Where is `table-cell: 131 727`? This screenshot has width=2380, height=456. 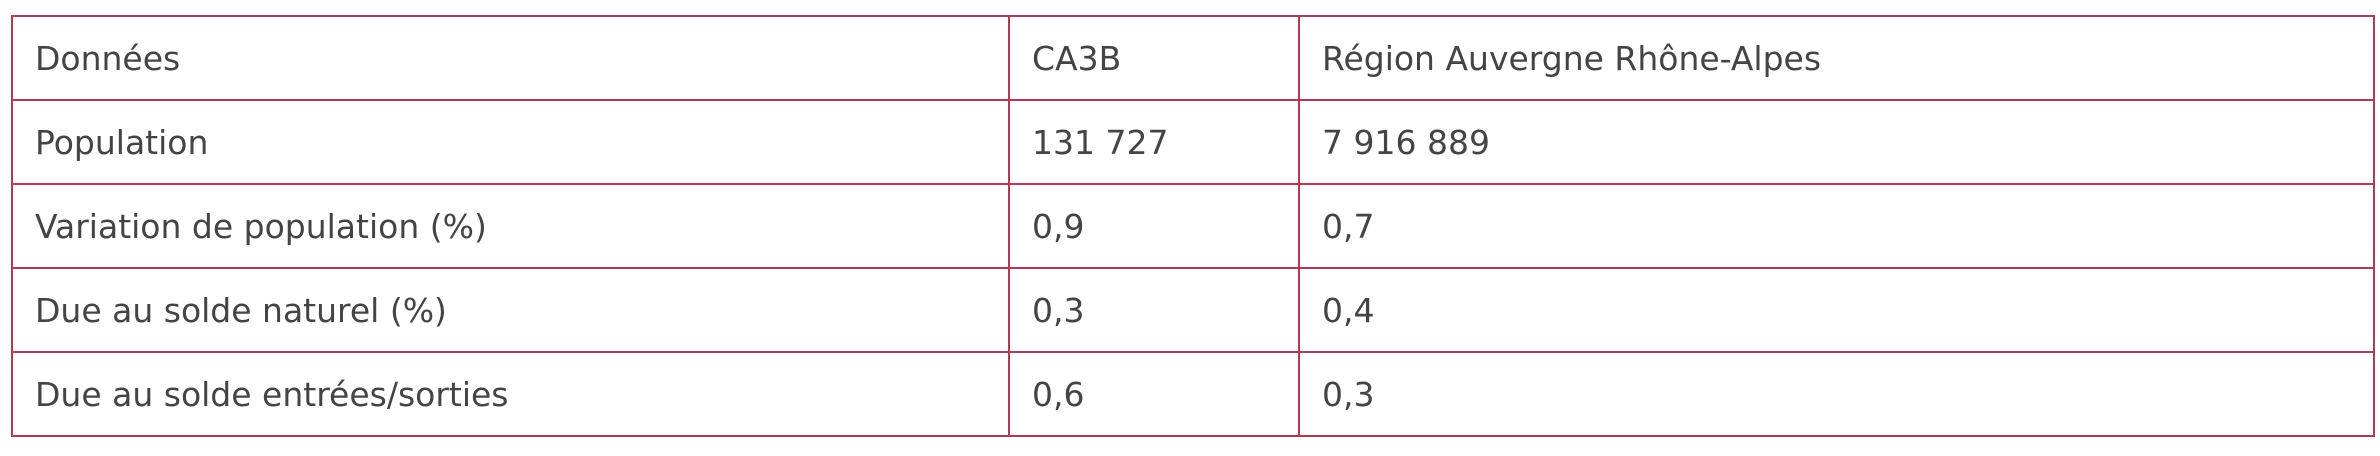
table-cell: 131 727 is located at coordinates (1154, 142).